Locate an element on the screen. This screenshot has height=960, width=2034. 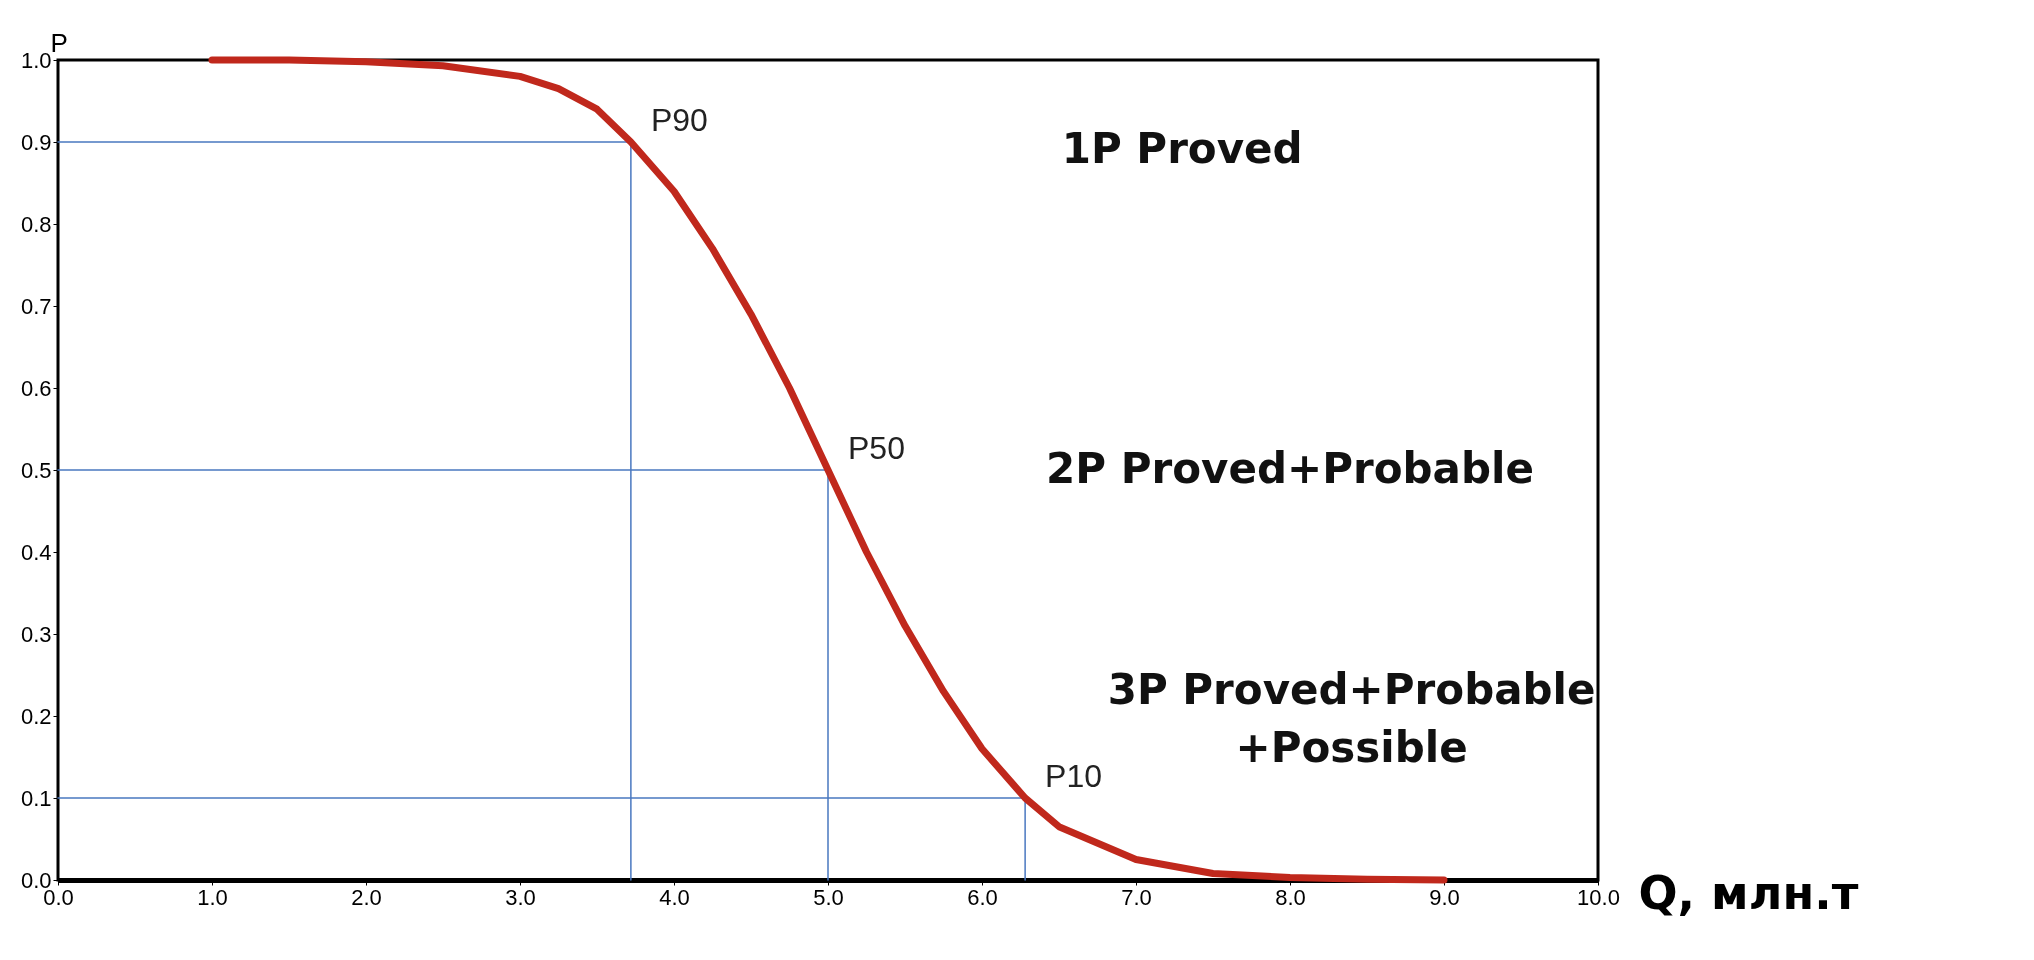
annotation: 1P Proved is located at coordinates (1182, 149).